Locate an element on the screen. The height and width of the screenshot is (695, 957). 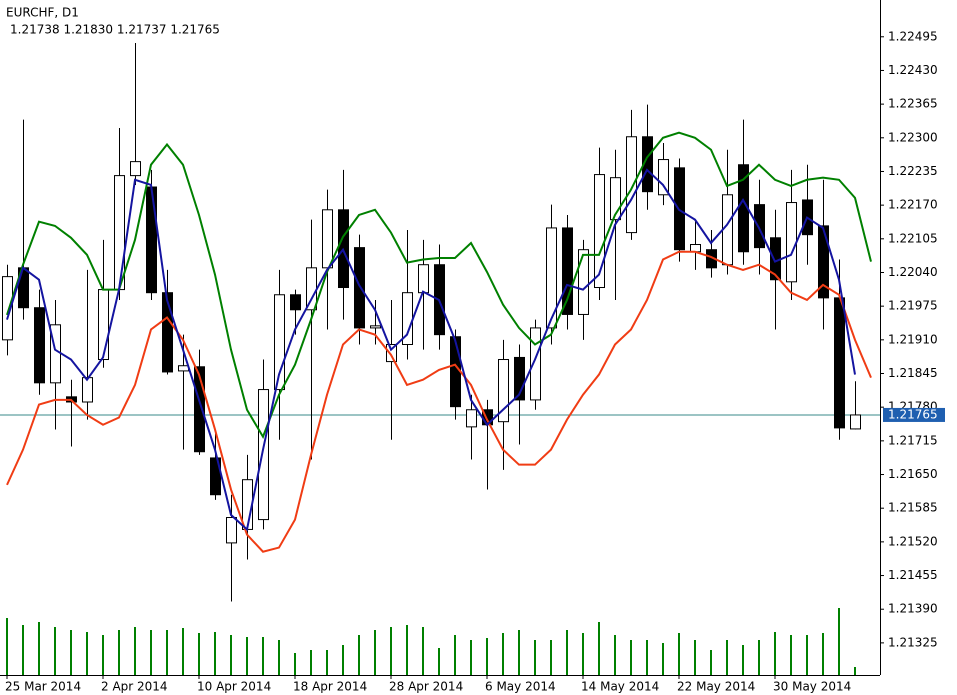
x-tick-label: 2 Apr 2014 is located at coordinates (134, 687).